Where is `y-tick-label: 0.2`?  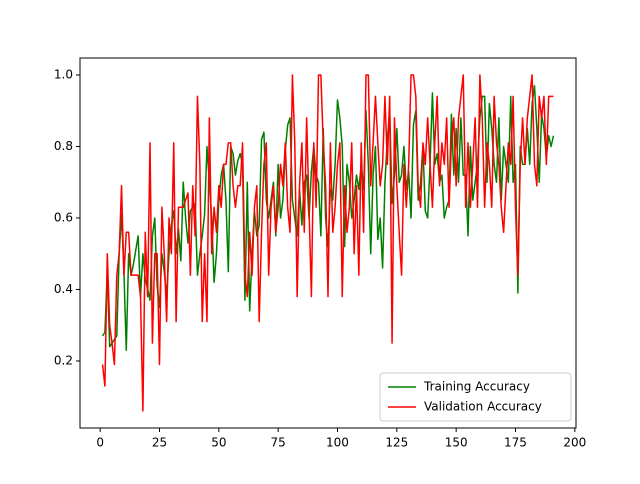 y-tick-label: 0.2 is located at coordinates (63, 360).